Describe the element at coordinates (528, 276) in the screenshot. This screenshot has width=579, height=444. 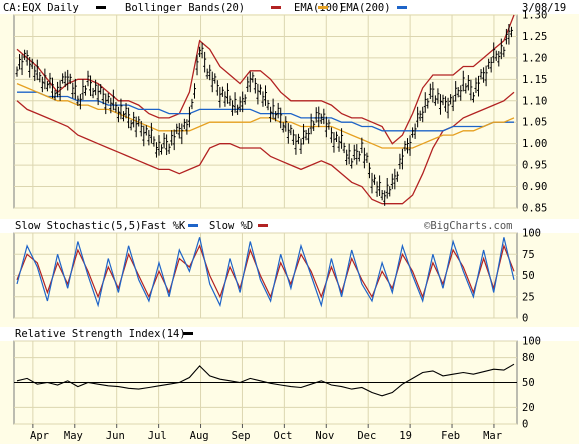
I see `stoch-y-tick-label: 50` at that location.